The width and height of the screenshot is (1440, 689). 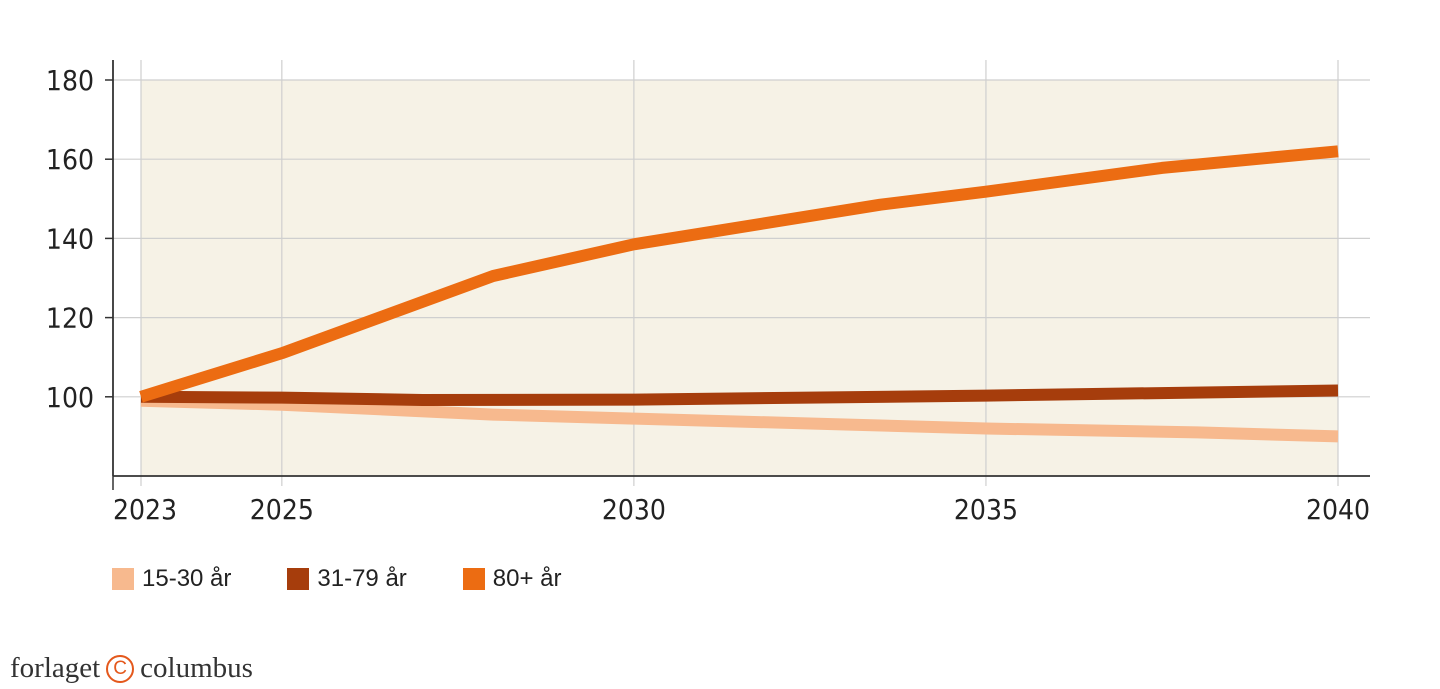 I want to click on legend-item-80-plus: 80+ år, so click(x=512, y=579).